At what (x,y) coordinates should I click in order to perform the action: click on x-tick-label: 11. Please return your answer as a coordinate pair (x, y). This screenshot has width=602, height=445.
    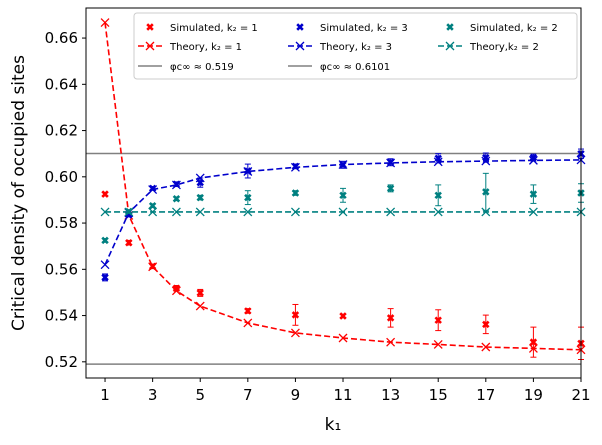
    Looking at the image, I should click on (342, 395).